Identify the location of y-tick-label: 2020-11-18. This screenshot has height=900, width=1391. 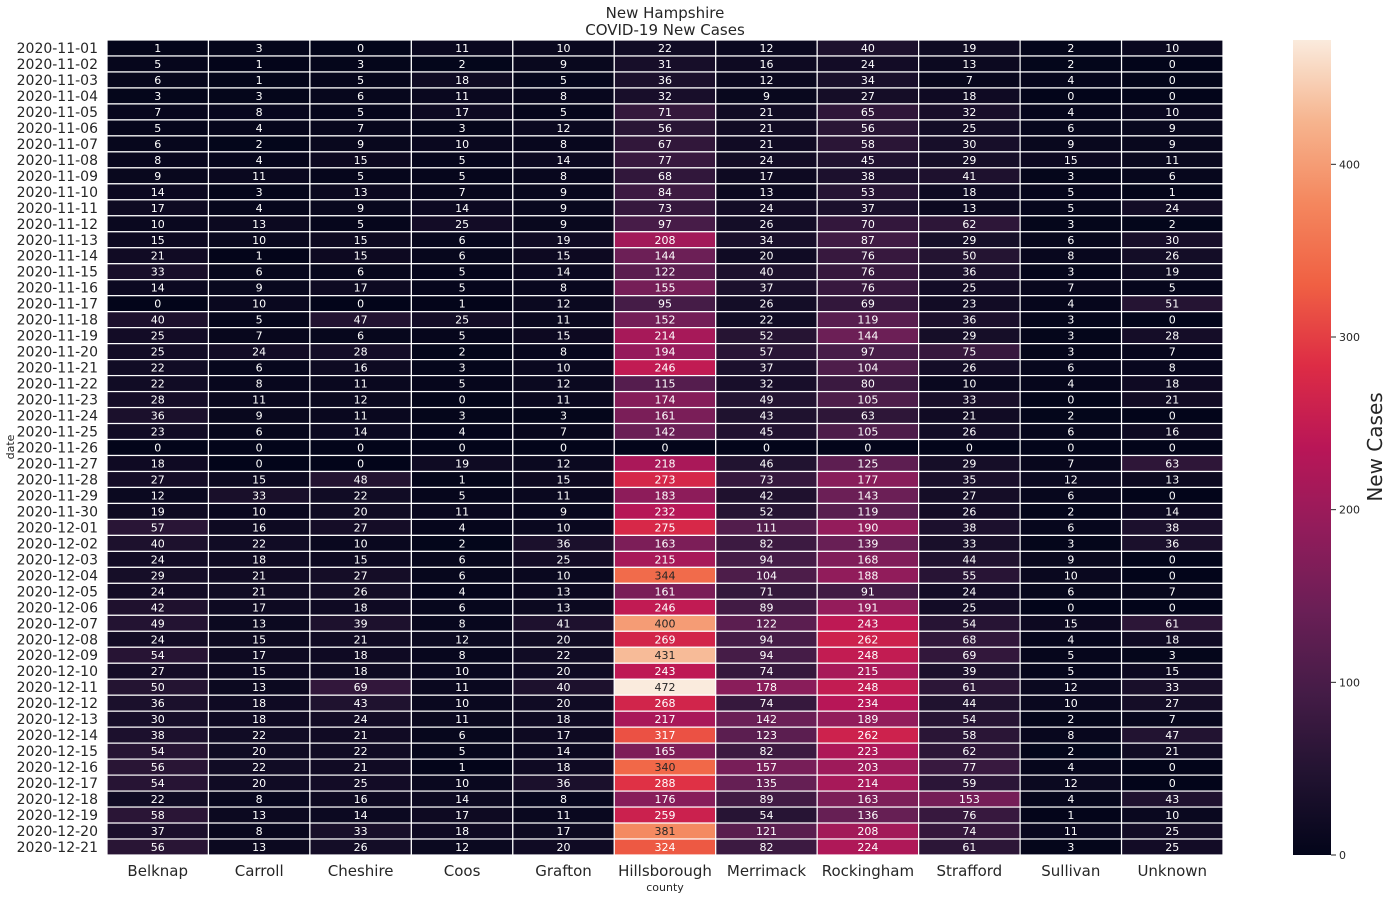
(57, 321).